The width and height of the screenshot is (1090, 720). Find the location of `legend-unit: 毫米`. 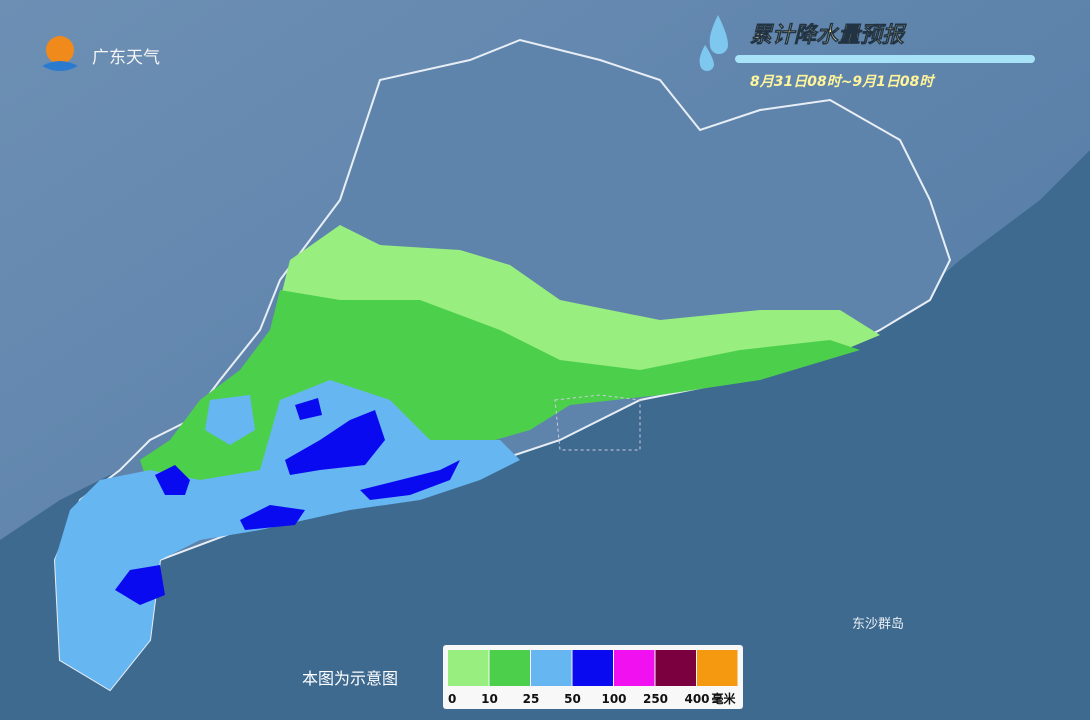

legend-unit: 毫米 is located at coordinates (723, 698).